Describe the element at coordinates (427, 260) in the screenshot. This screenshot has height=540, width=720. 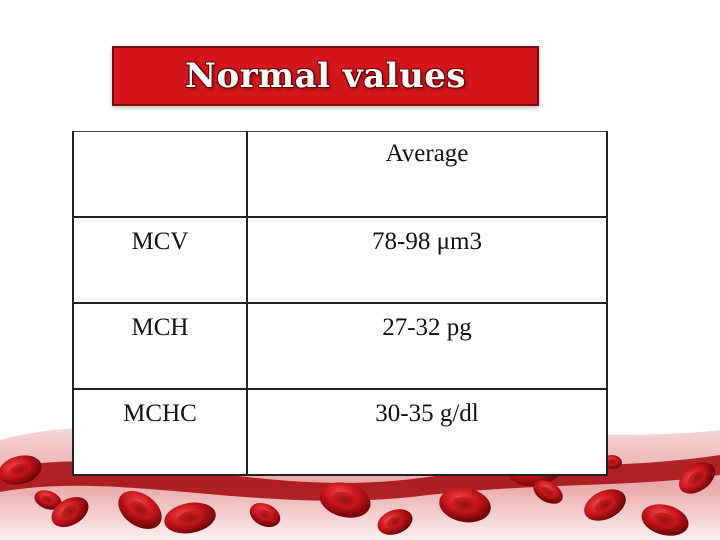
I see `row-value: 78-98 μm3` at that location.